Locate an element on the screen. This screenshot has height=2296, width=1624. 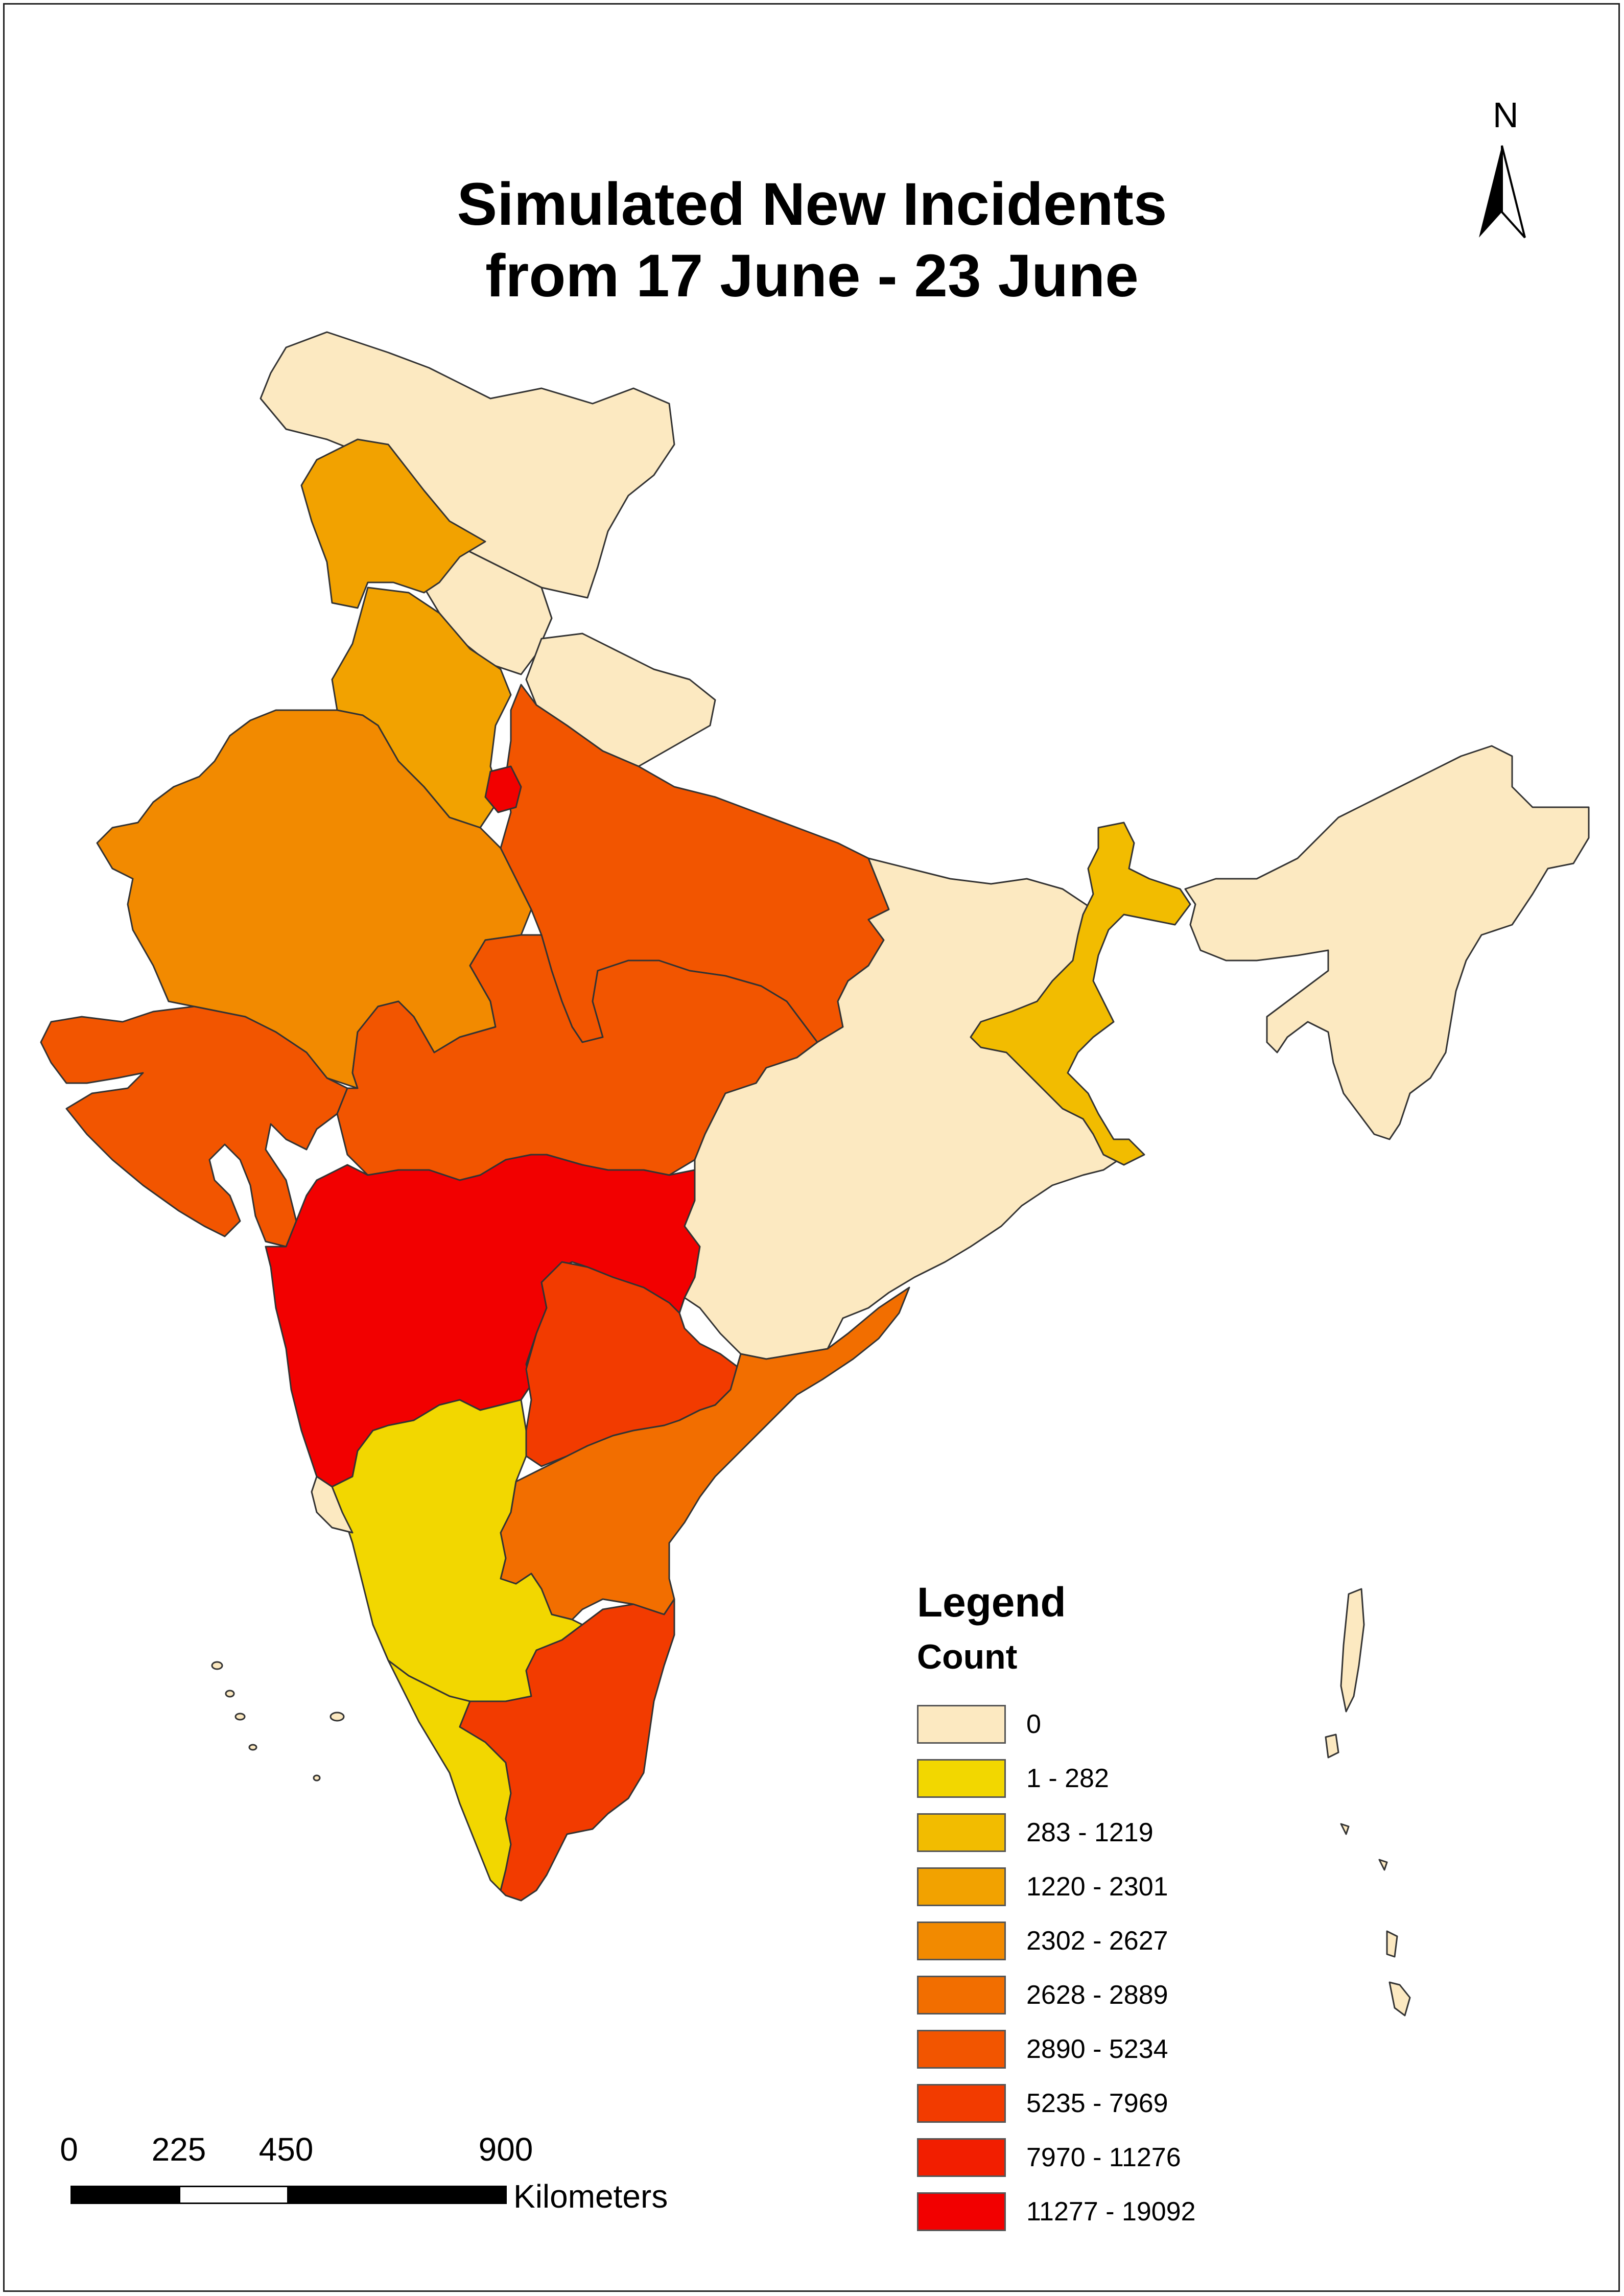
scale-tick-0: 0 is located at coordinates (69, 2149).